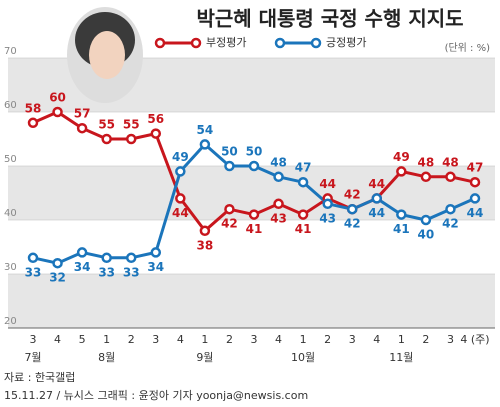 This screenshot has width=500, height=407. What do you see at coordinates (10, 159) in the screenshot?
I see `y-tick-label: 50` at bounding box center [10, 159].